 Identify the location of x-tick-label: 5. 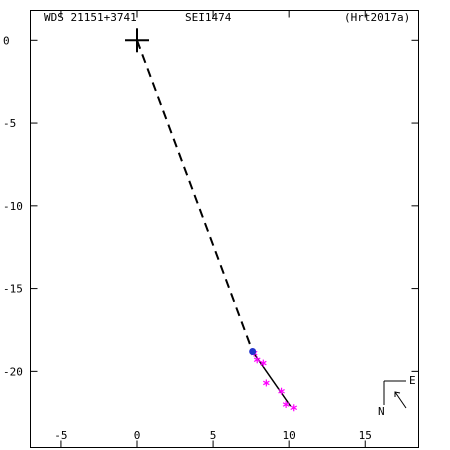
(213, 435).